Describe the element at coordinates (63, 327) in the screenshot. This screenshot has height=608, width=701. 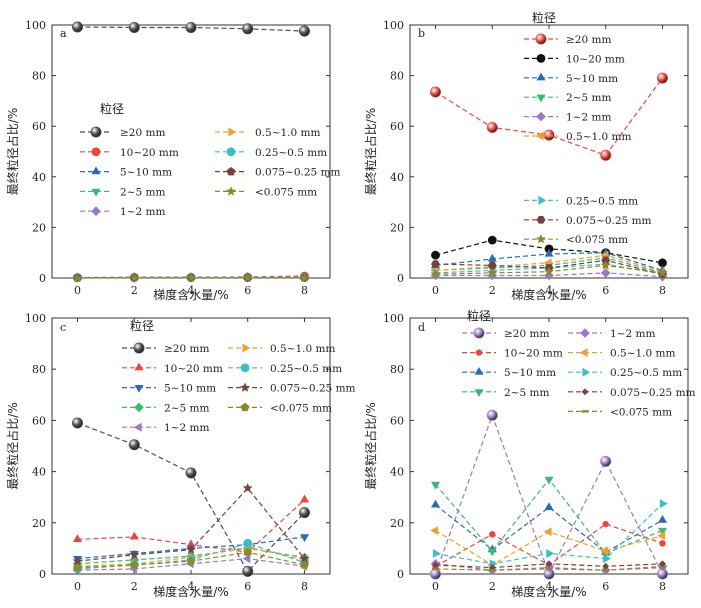
I see `panel-tag: c` at that location.